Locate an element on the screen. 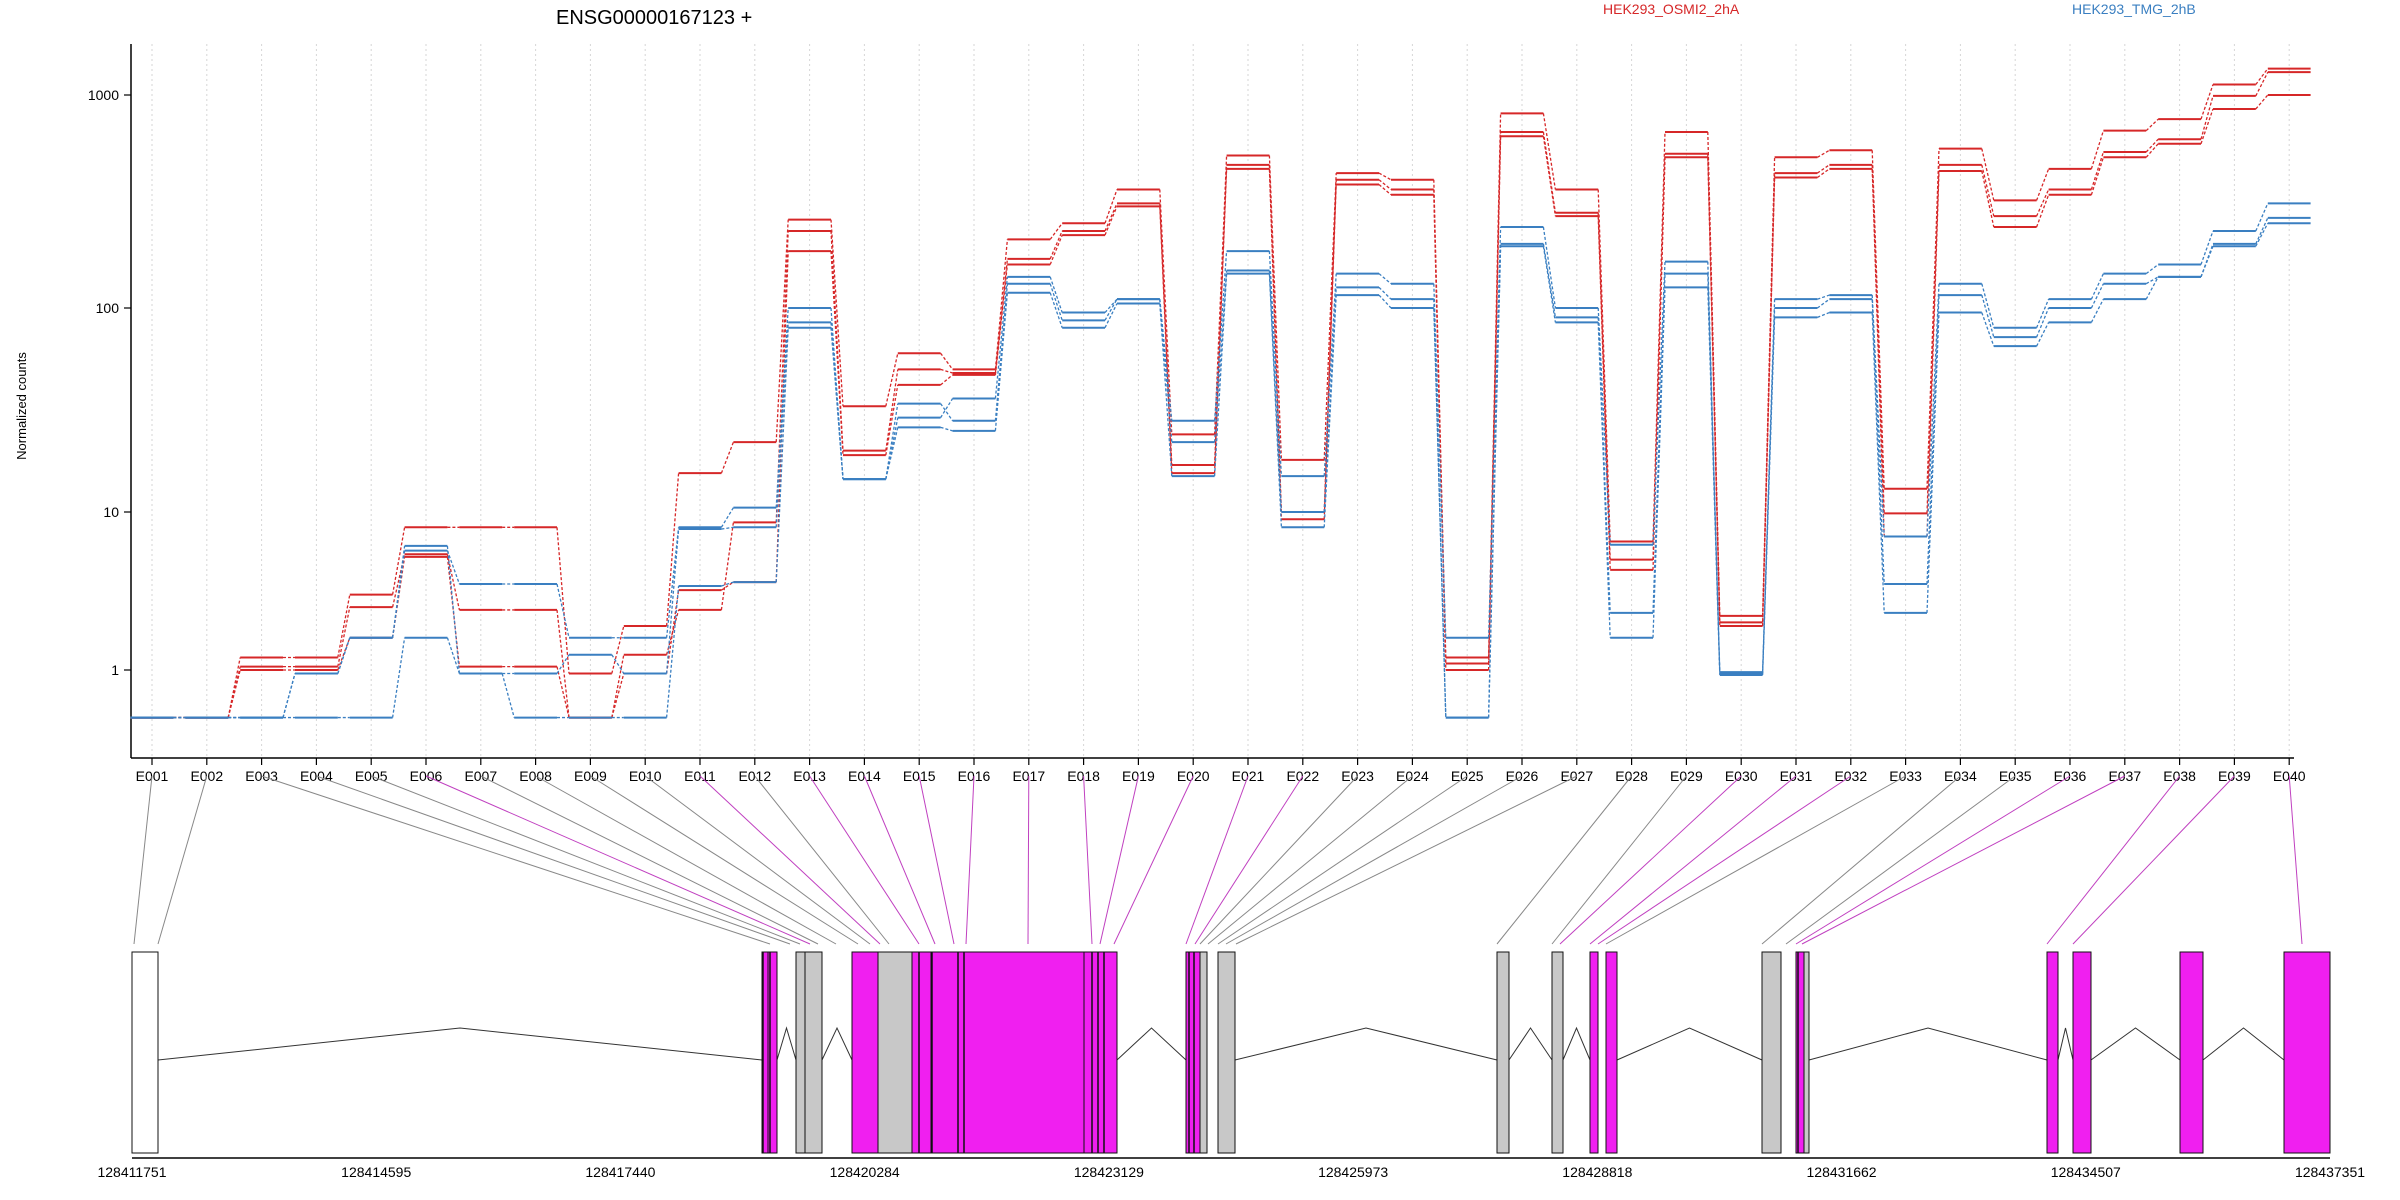 The image size is (2400, 1200). coordinate-label: 128417440 is located at coordinates (620, 1172).